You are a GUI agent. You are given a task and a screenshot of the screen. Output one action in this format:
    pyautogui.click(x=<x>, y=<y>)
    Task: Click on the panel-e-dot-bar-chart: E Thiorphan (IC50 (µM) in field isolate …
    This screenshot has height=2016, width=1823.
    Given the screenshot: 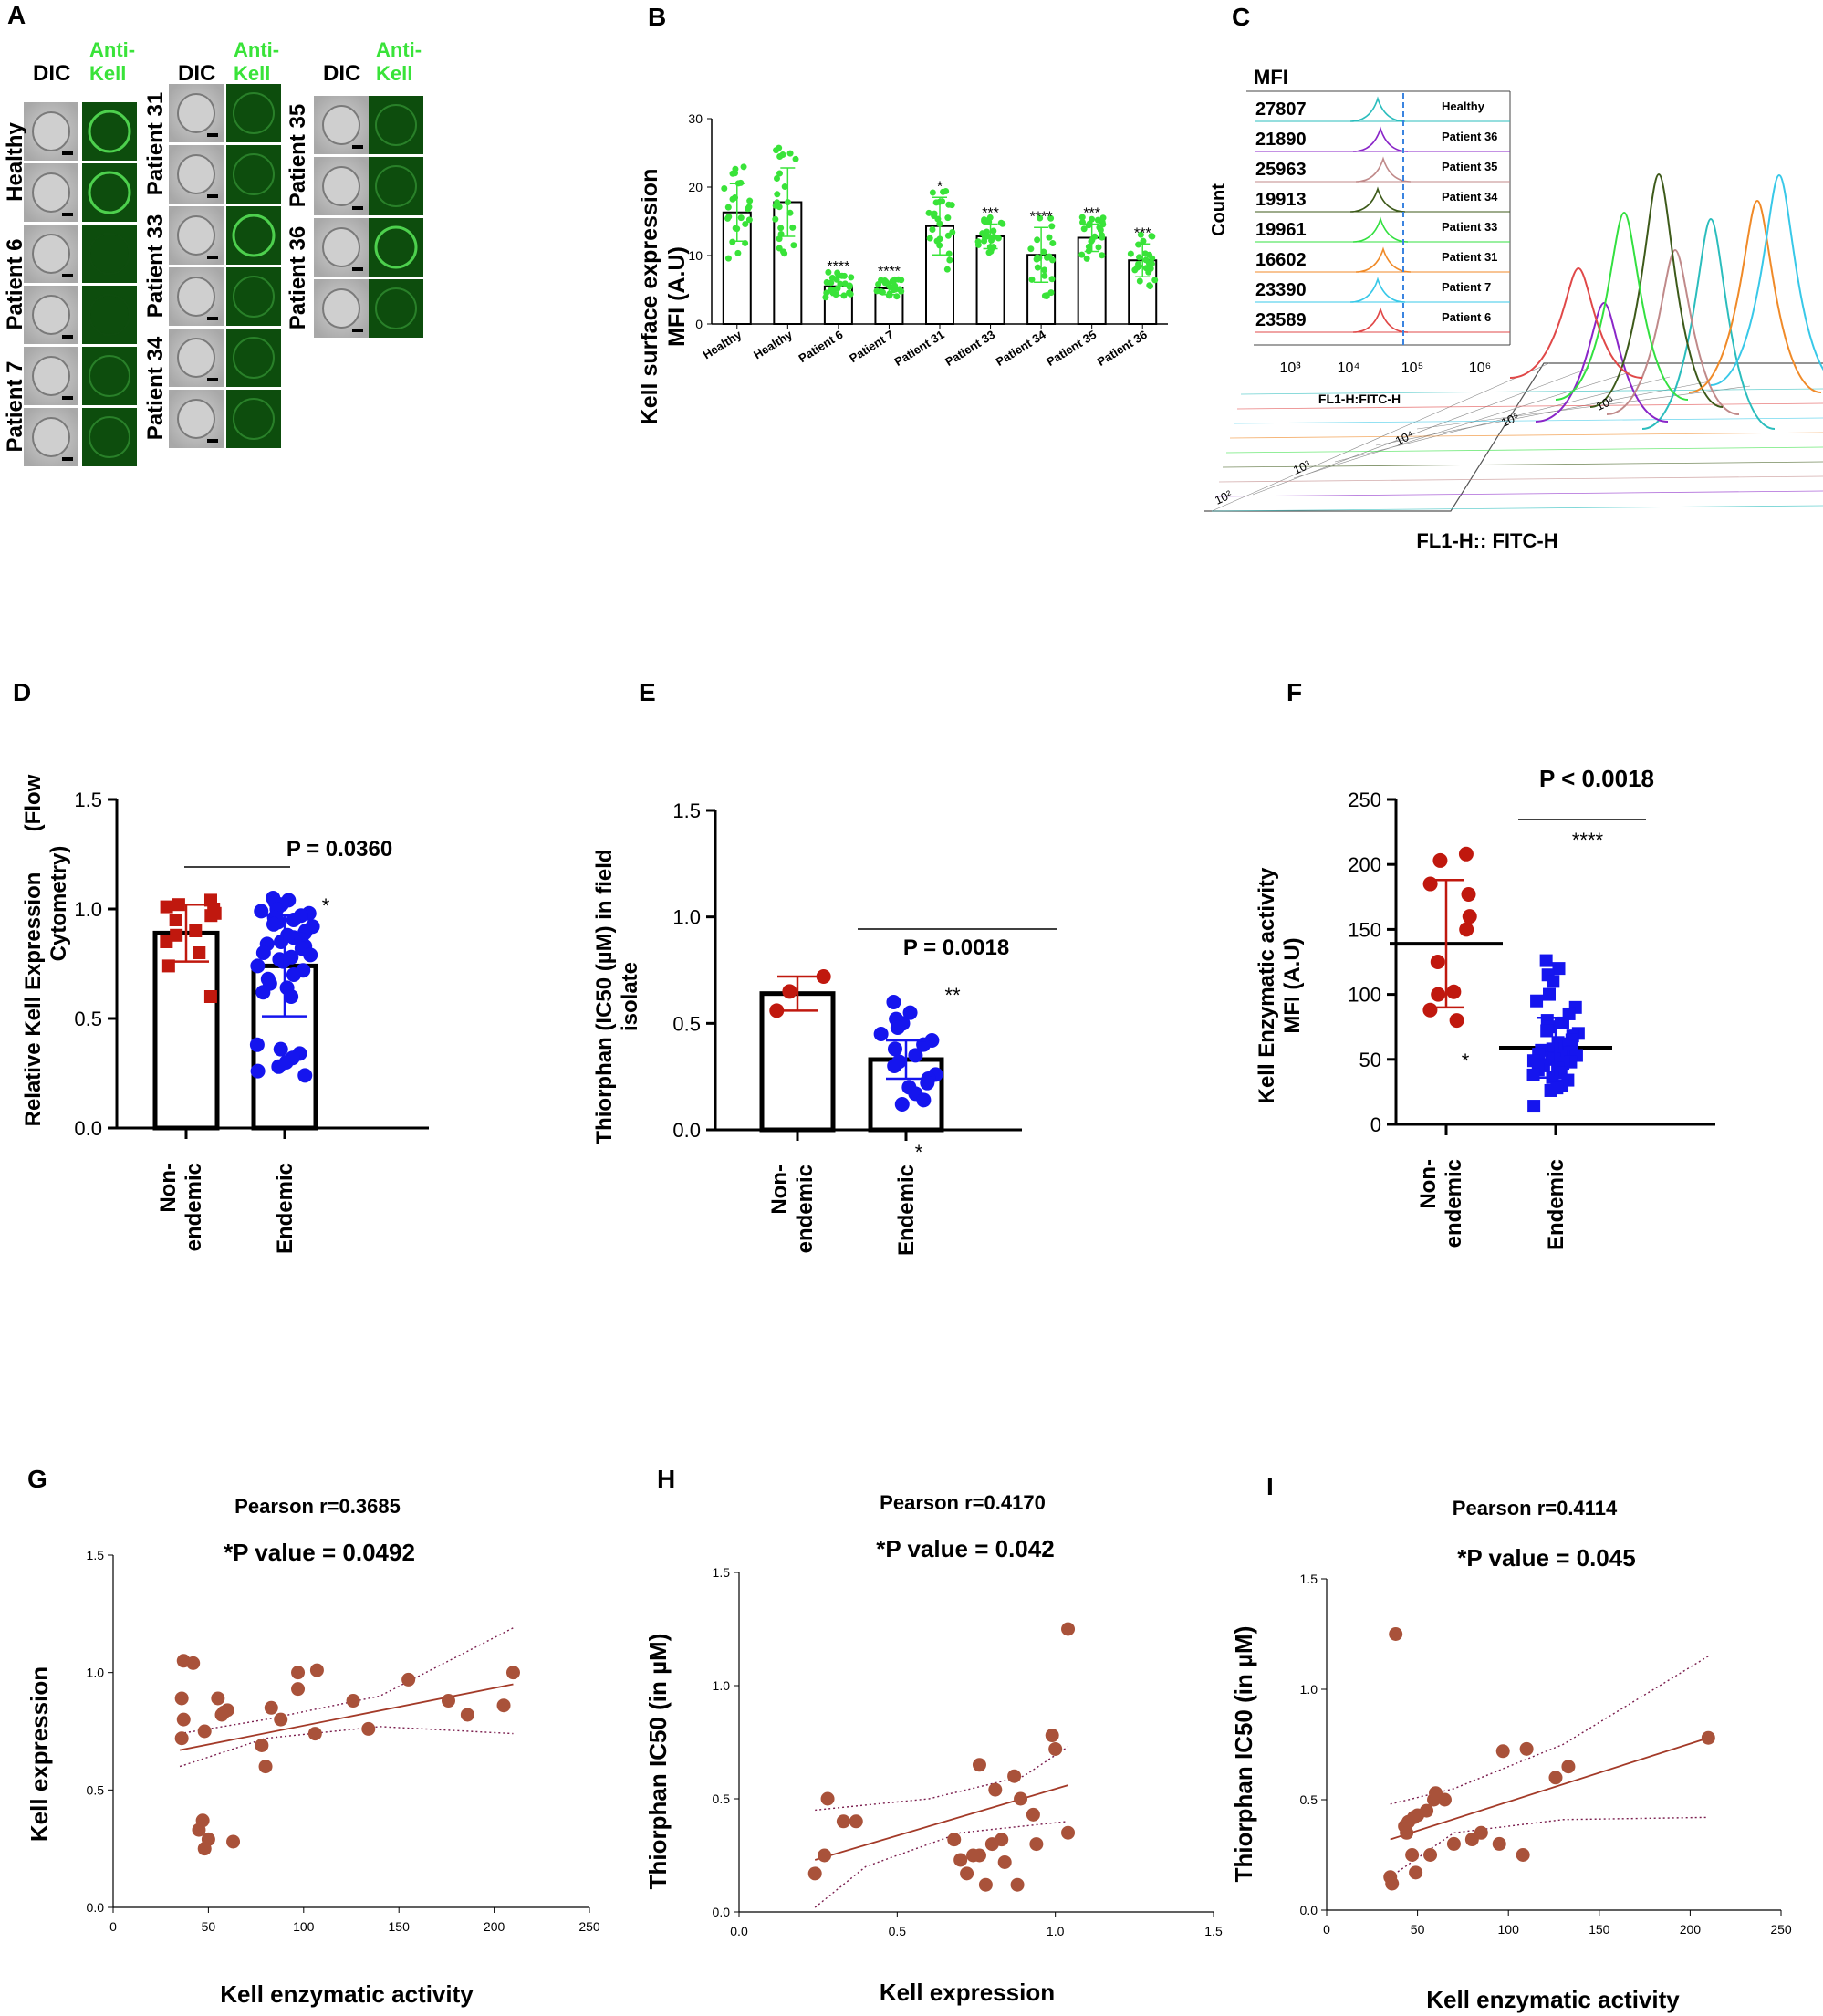 What is the action you would take?
    pyautogui.click(x=825, y=967)
    